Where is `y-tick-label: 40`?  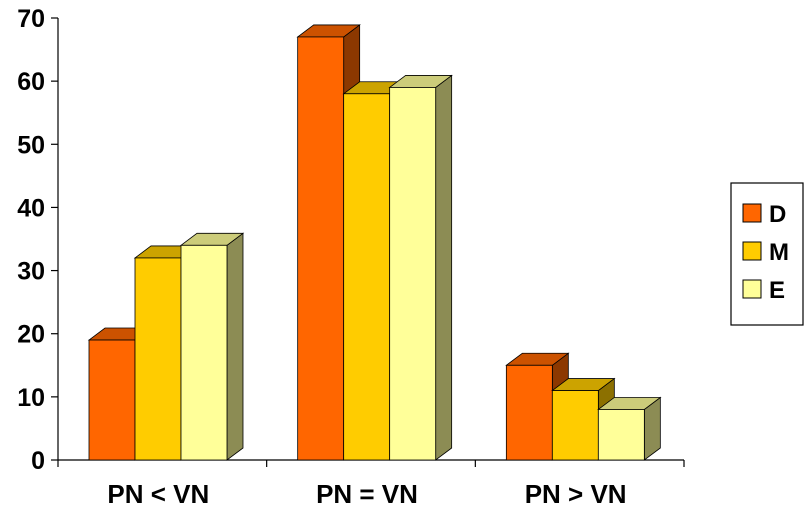
y-tick-label: 40 is located at coordinates (31, 208).